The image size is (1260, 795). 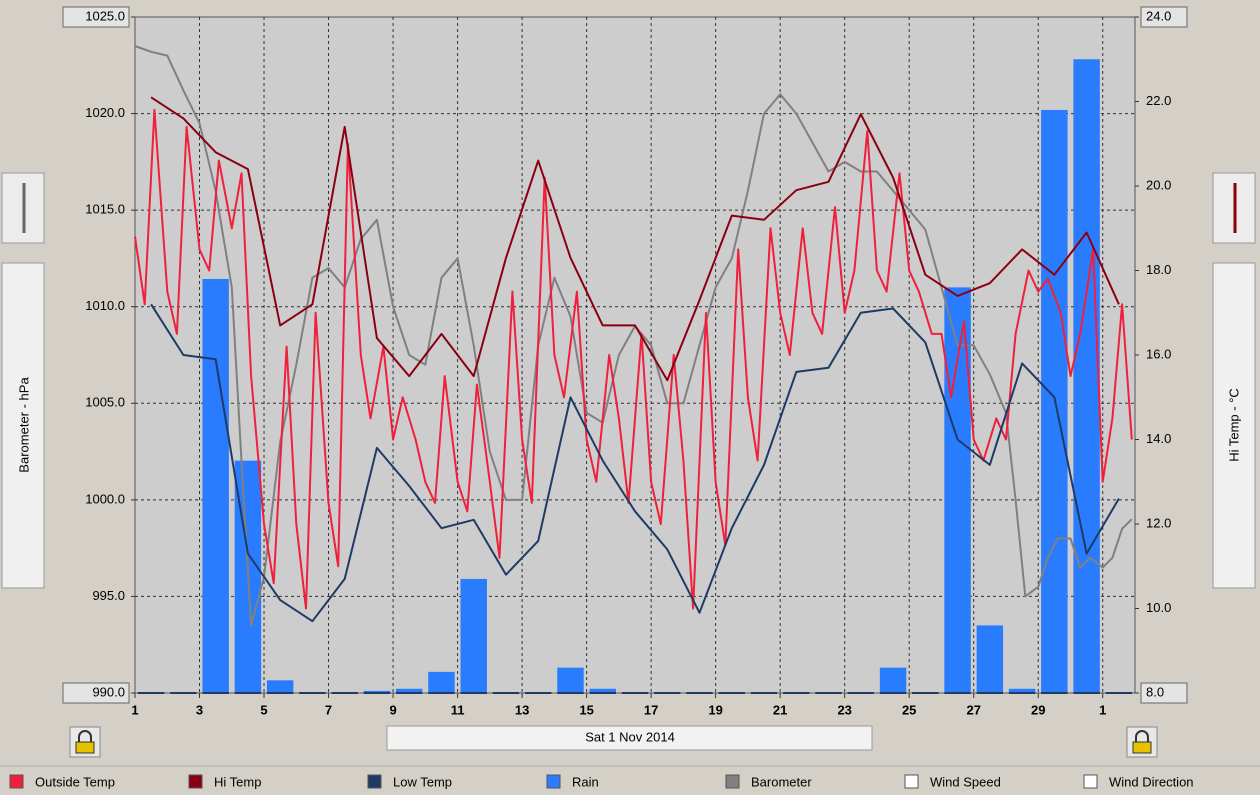 I want to click on y2-tick-label: 14.0, so click(x=1158, y=438).